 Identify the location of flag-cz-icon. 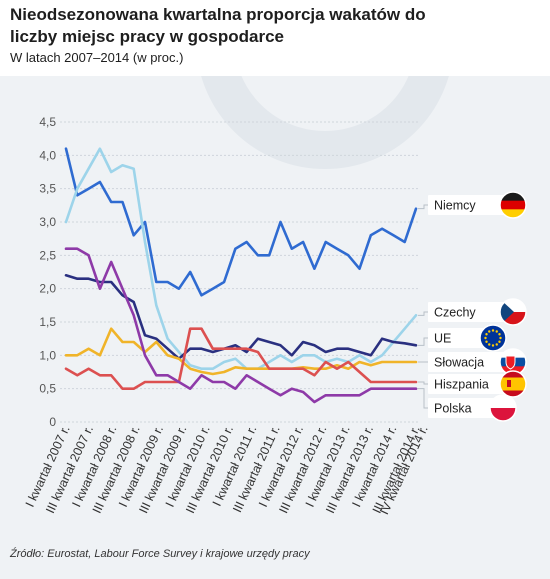
(513, 312).